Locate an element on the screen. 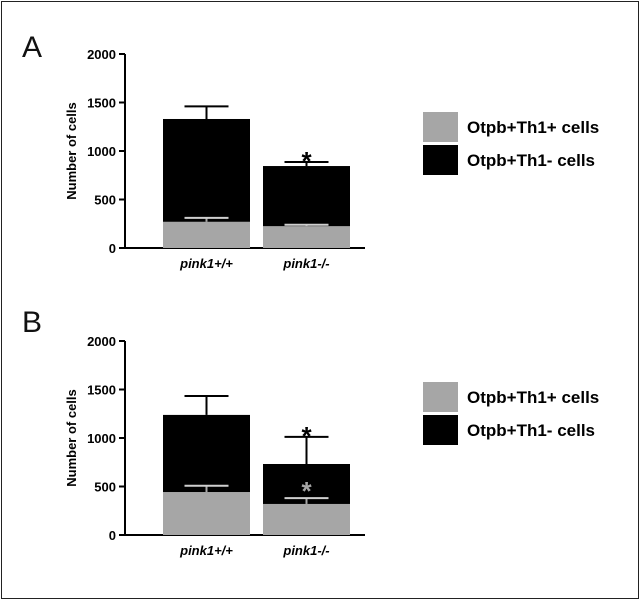  panel-label: A is located at coordinates (32, 47).